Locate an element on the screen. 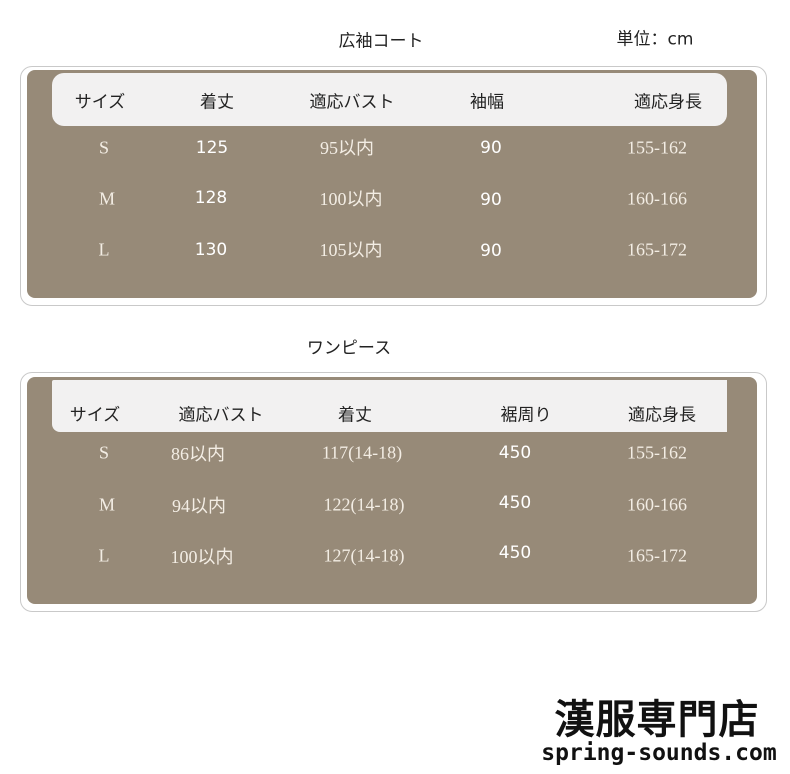 Image resolution: width=790 pixels, height=774 pixels. table-title-dress: ワンピース is located at coordinates (349, 348).